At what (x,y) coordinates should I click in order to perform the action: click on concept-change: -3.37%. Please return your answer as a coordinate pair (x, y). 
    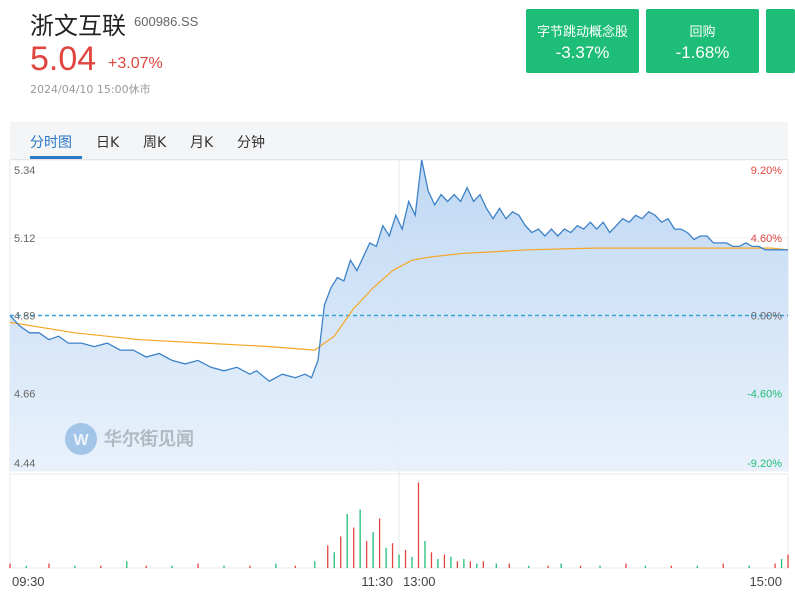
    Looking at the image, I should click on (582, 52).